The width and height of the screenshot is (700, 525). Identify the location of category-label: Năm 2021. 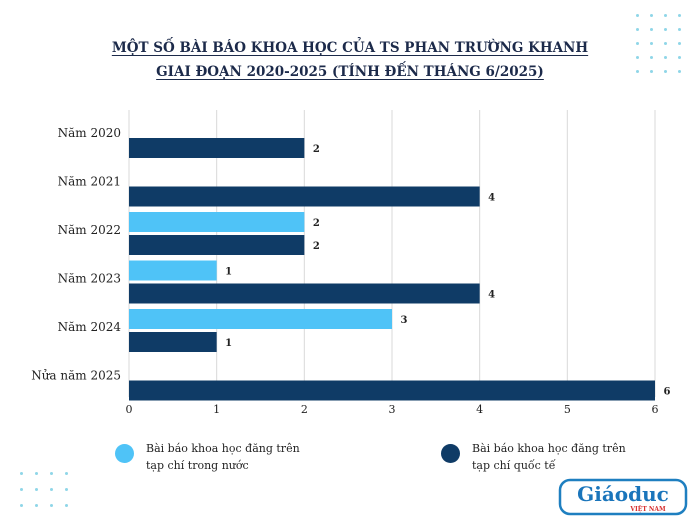
(89, 182).